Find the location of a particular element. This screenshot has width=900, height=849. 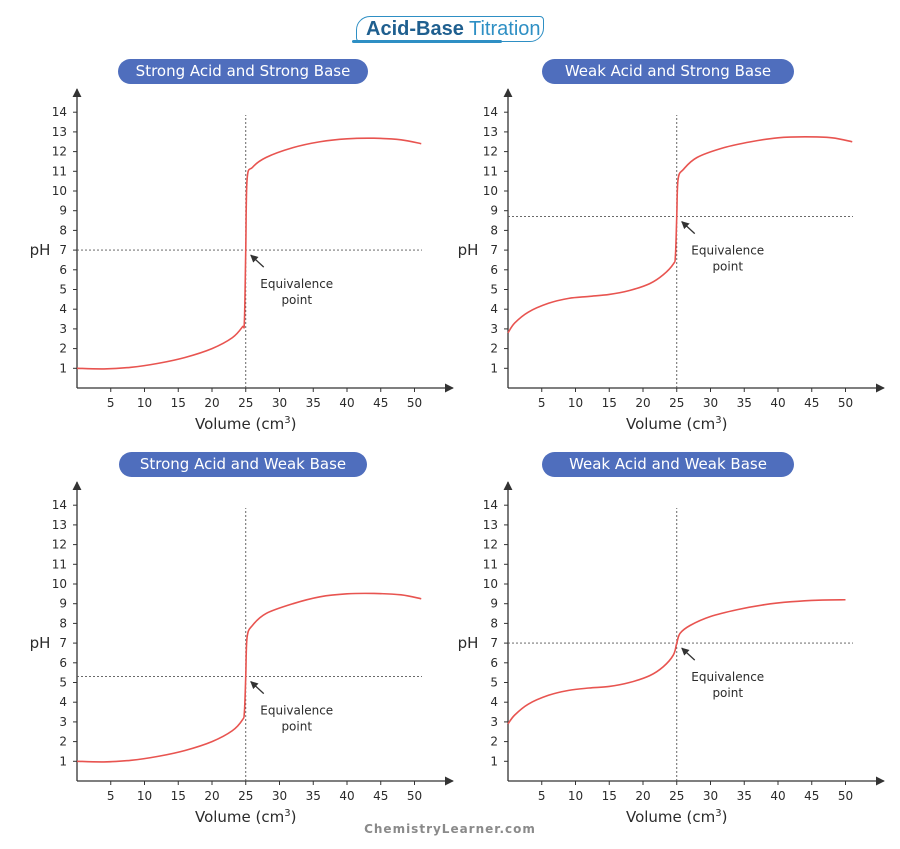

y-tick-label: 6 is located at coordinates (63, 663).